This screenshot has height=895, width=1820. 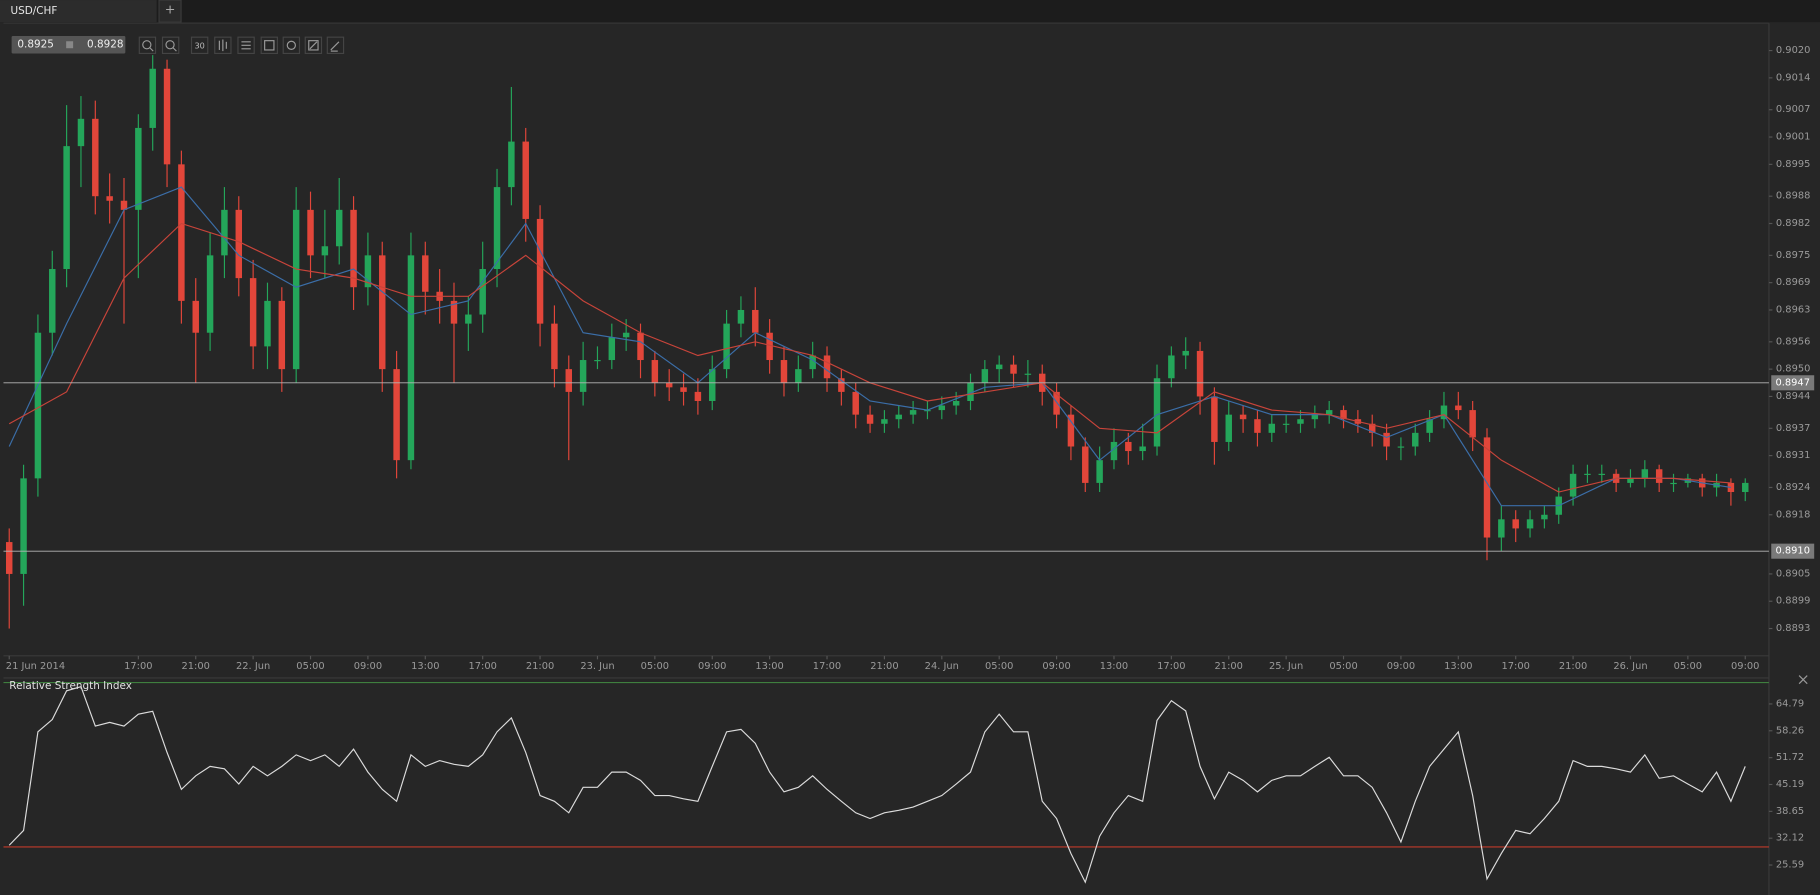 I want to click on y-tick-label: 0.8899, so click(x=1793, y=601).